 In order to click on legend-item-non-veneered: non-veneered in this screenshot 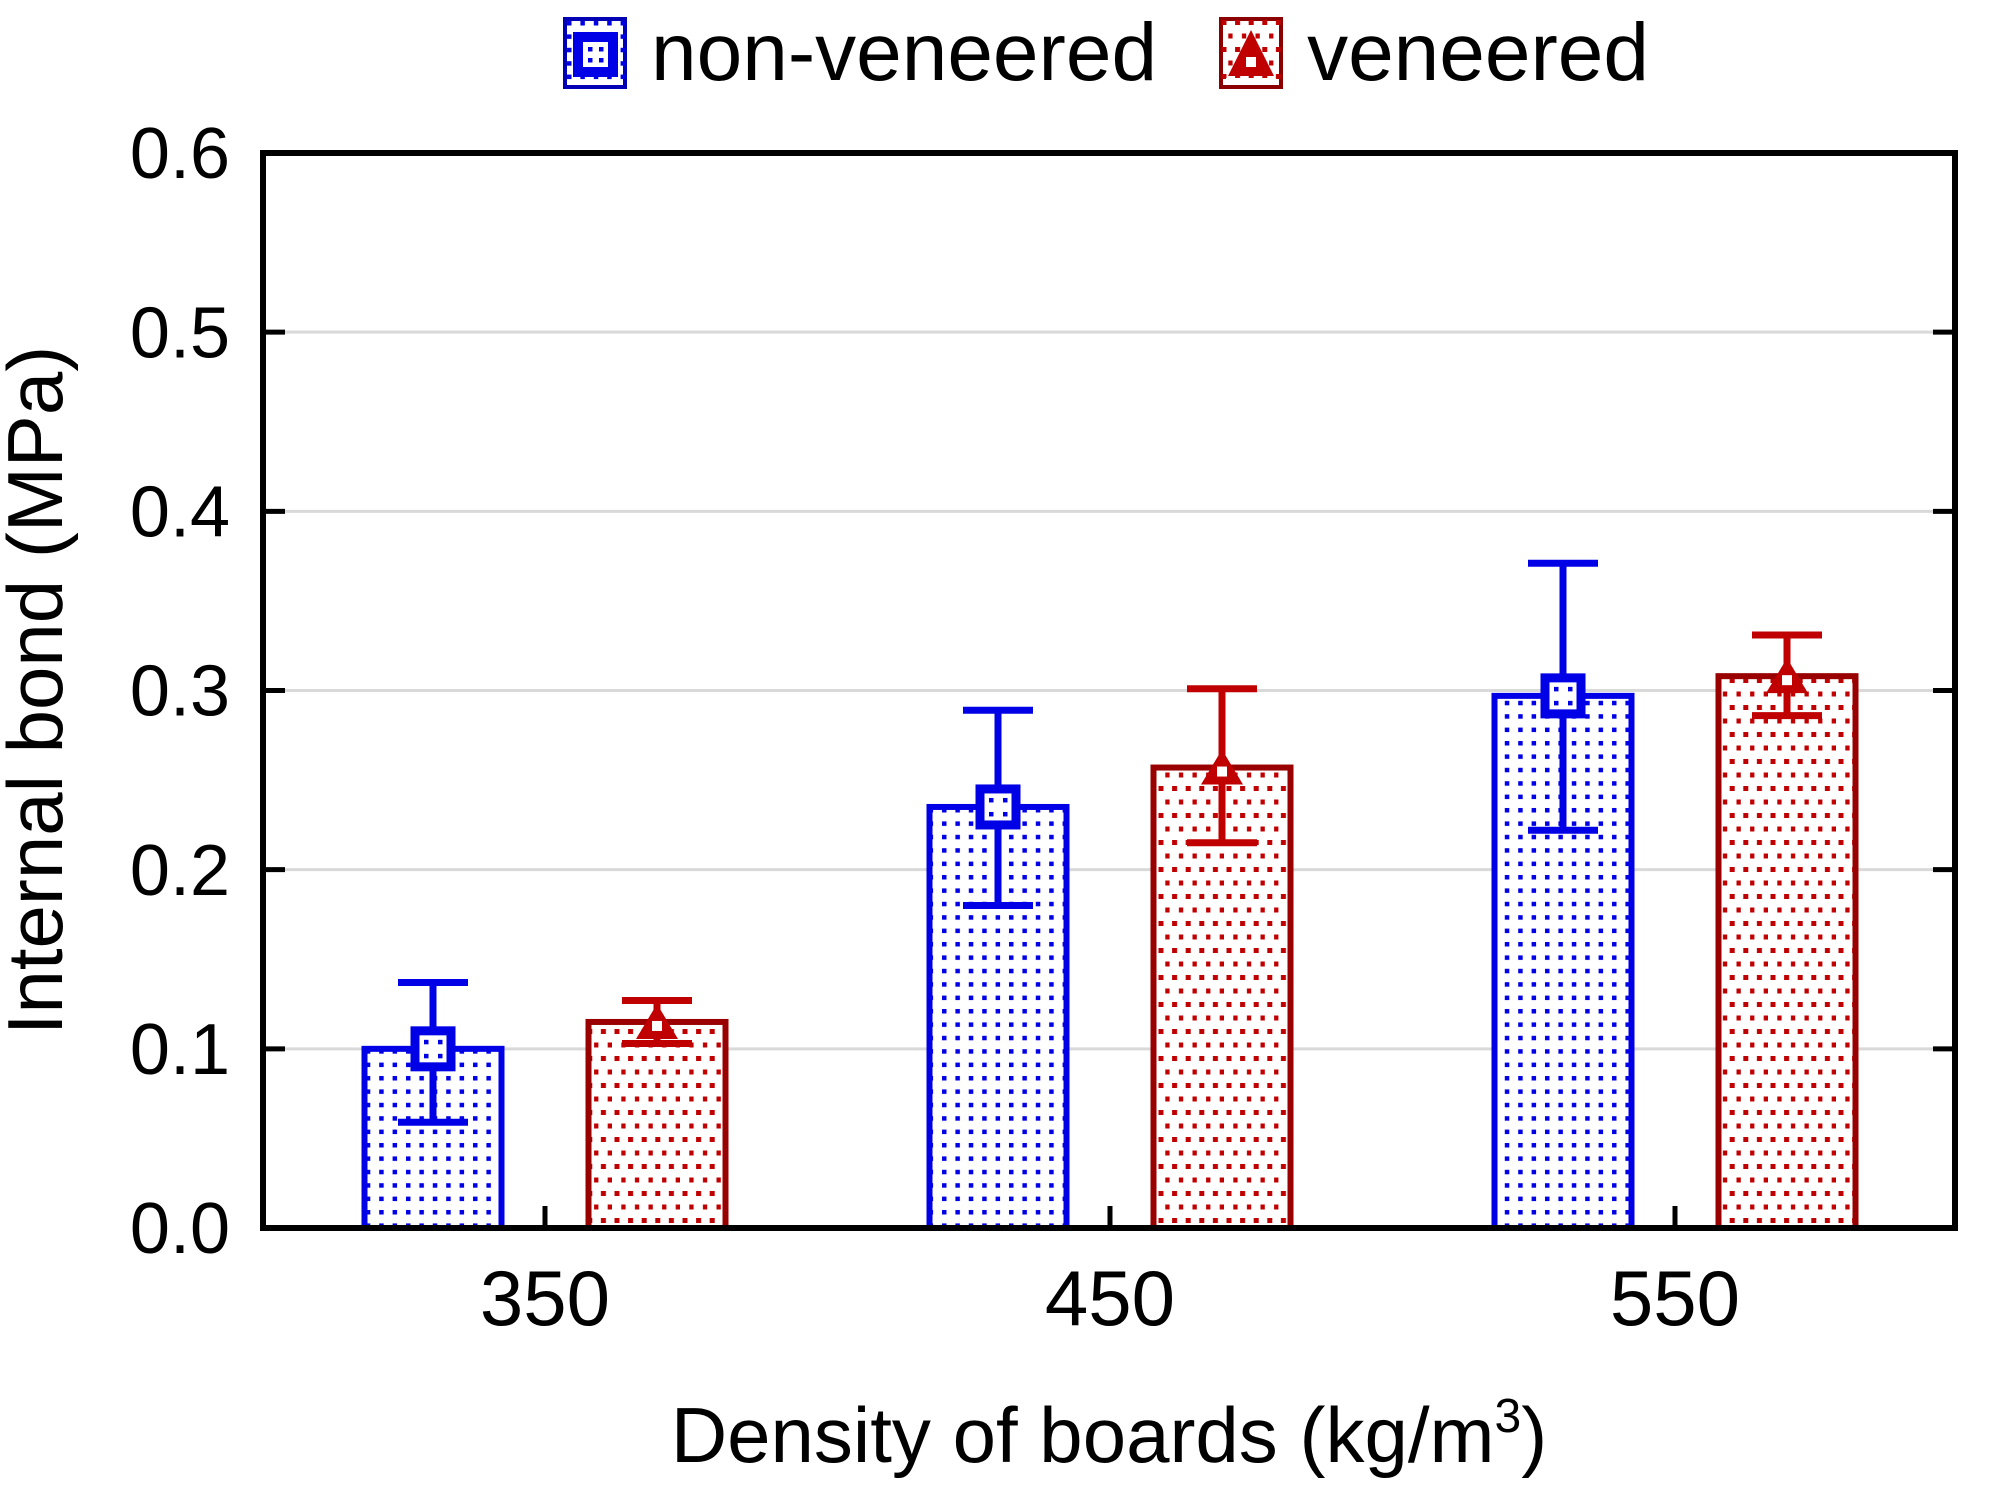, I will do `click(860, 53)`.